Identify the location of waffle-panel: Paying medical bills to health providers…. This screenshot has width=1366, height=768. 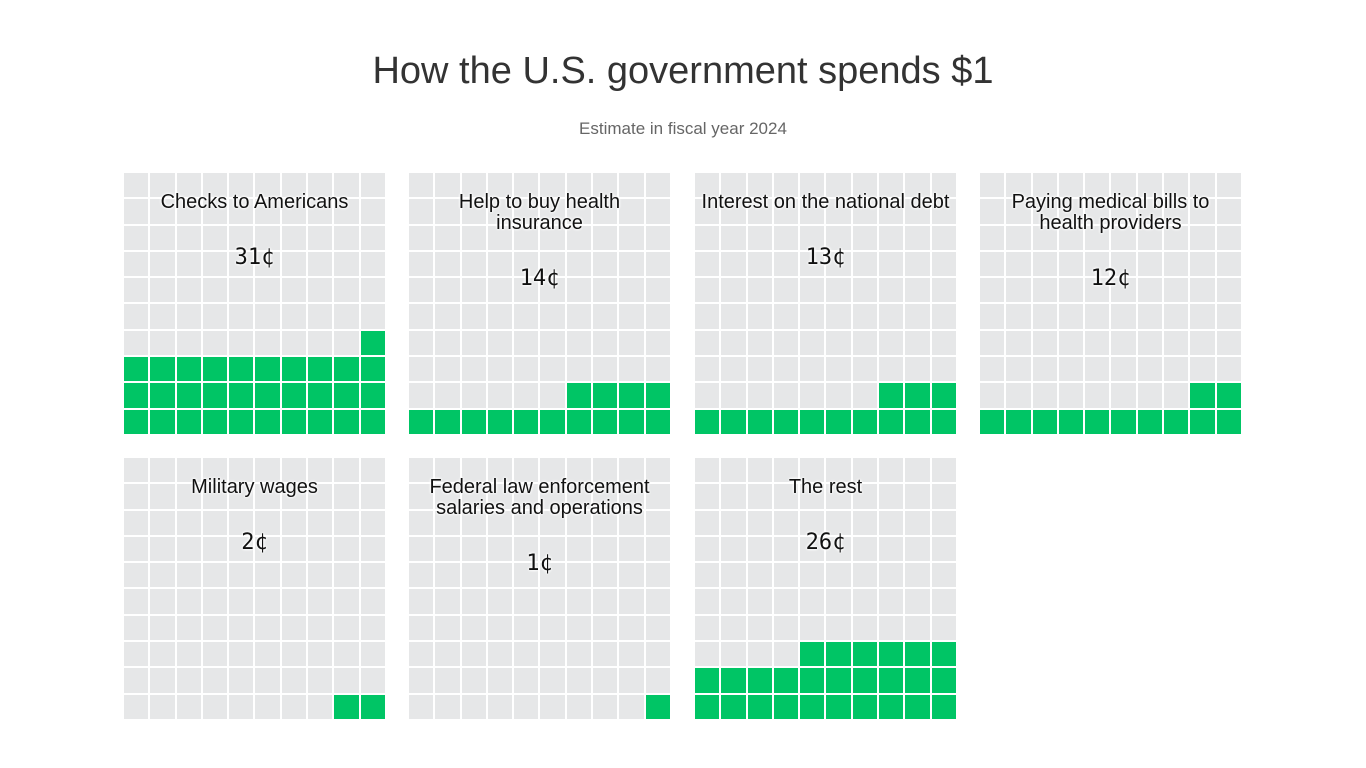
(1110, 303).